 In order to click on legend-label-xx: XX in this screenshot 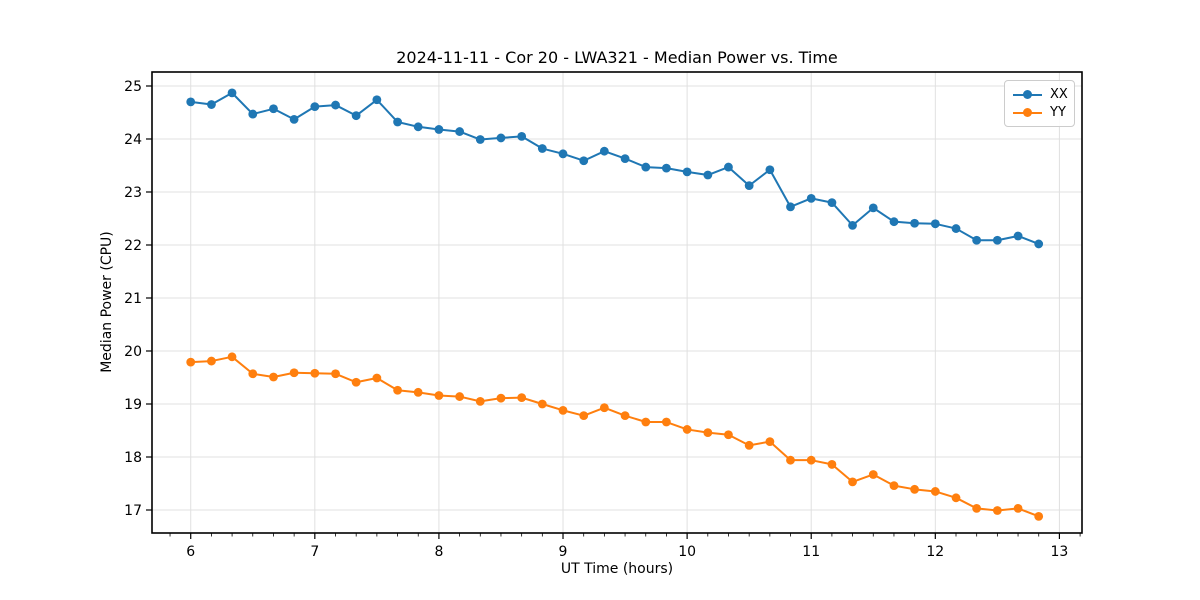, I will do `click(1059, 94)`.